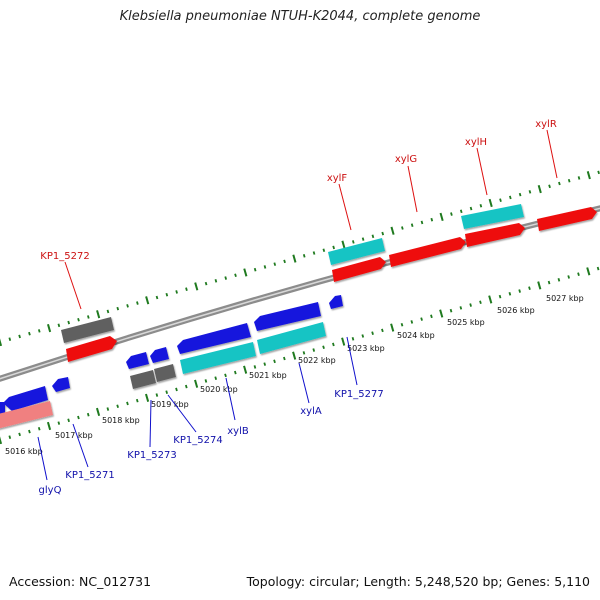 The height and width of the screenshot is (600, 600). Describe the element at coordinates (89, 475) in the screenshot. I see `gene-label-kp1-5271: KP1_5271` at that location.